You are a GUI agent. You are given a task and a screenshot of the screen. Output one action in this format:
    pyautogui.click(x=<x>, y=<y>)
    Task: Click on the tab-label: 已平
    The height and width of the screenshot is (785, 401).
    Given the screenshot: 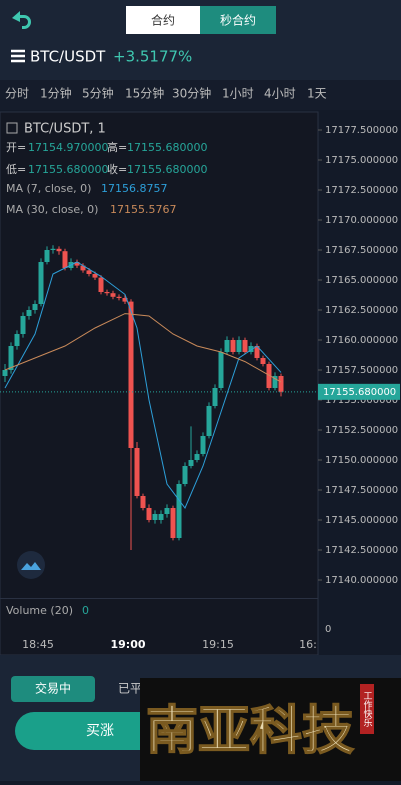 What is the action you would take?
    pyautogui.click(x=130, y=689)
    